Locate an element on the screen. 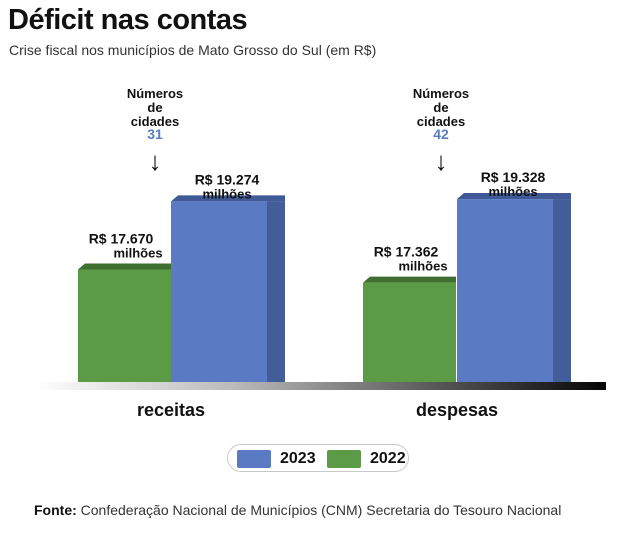  bar-top-2023-despesas is located at coordinates (514, 196).